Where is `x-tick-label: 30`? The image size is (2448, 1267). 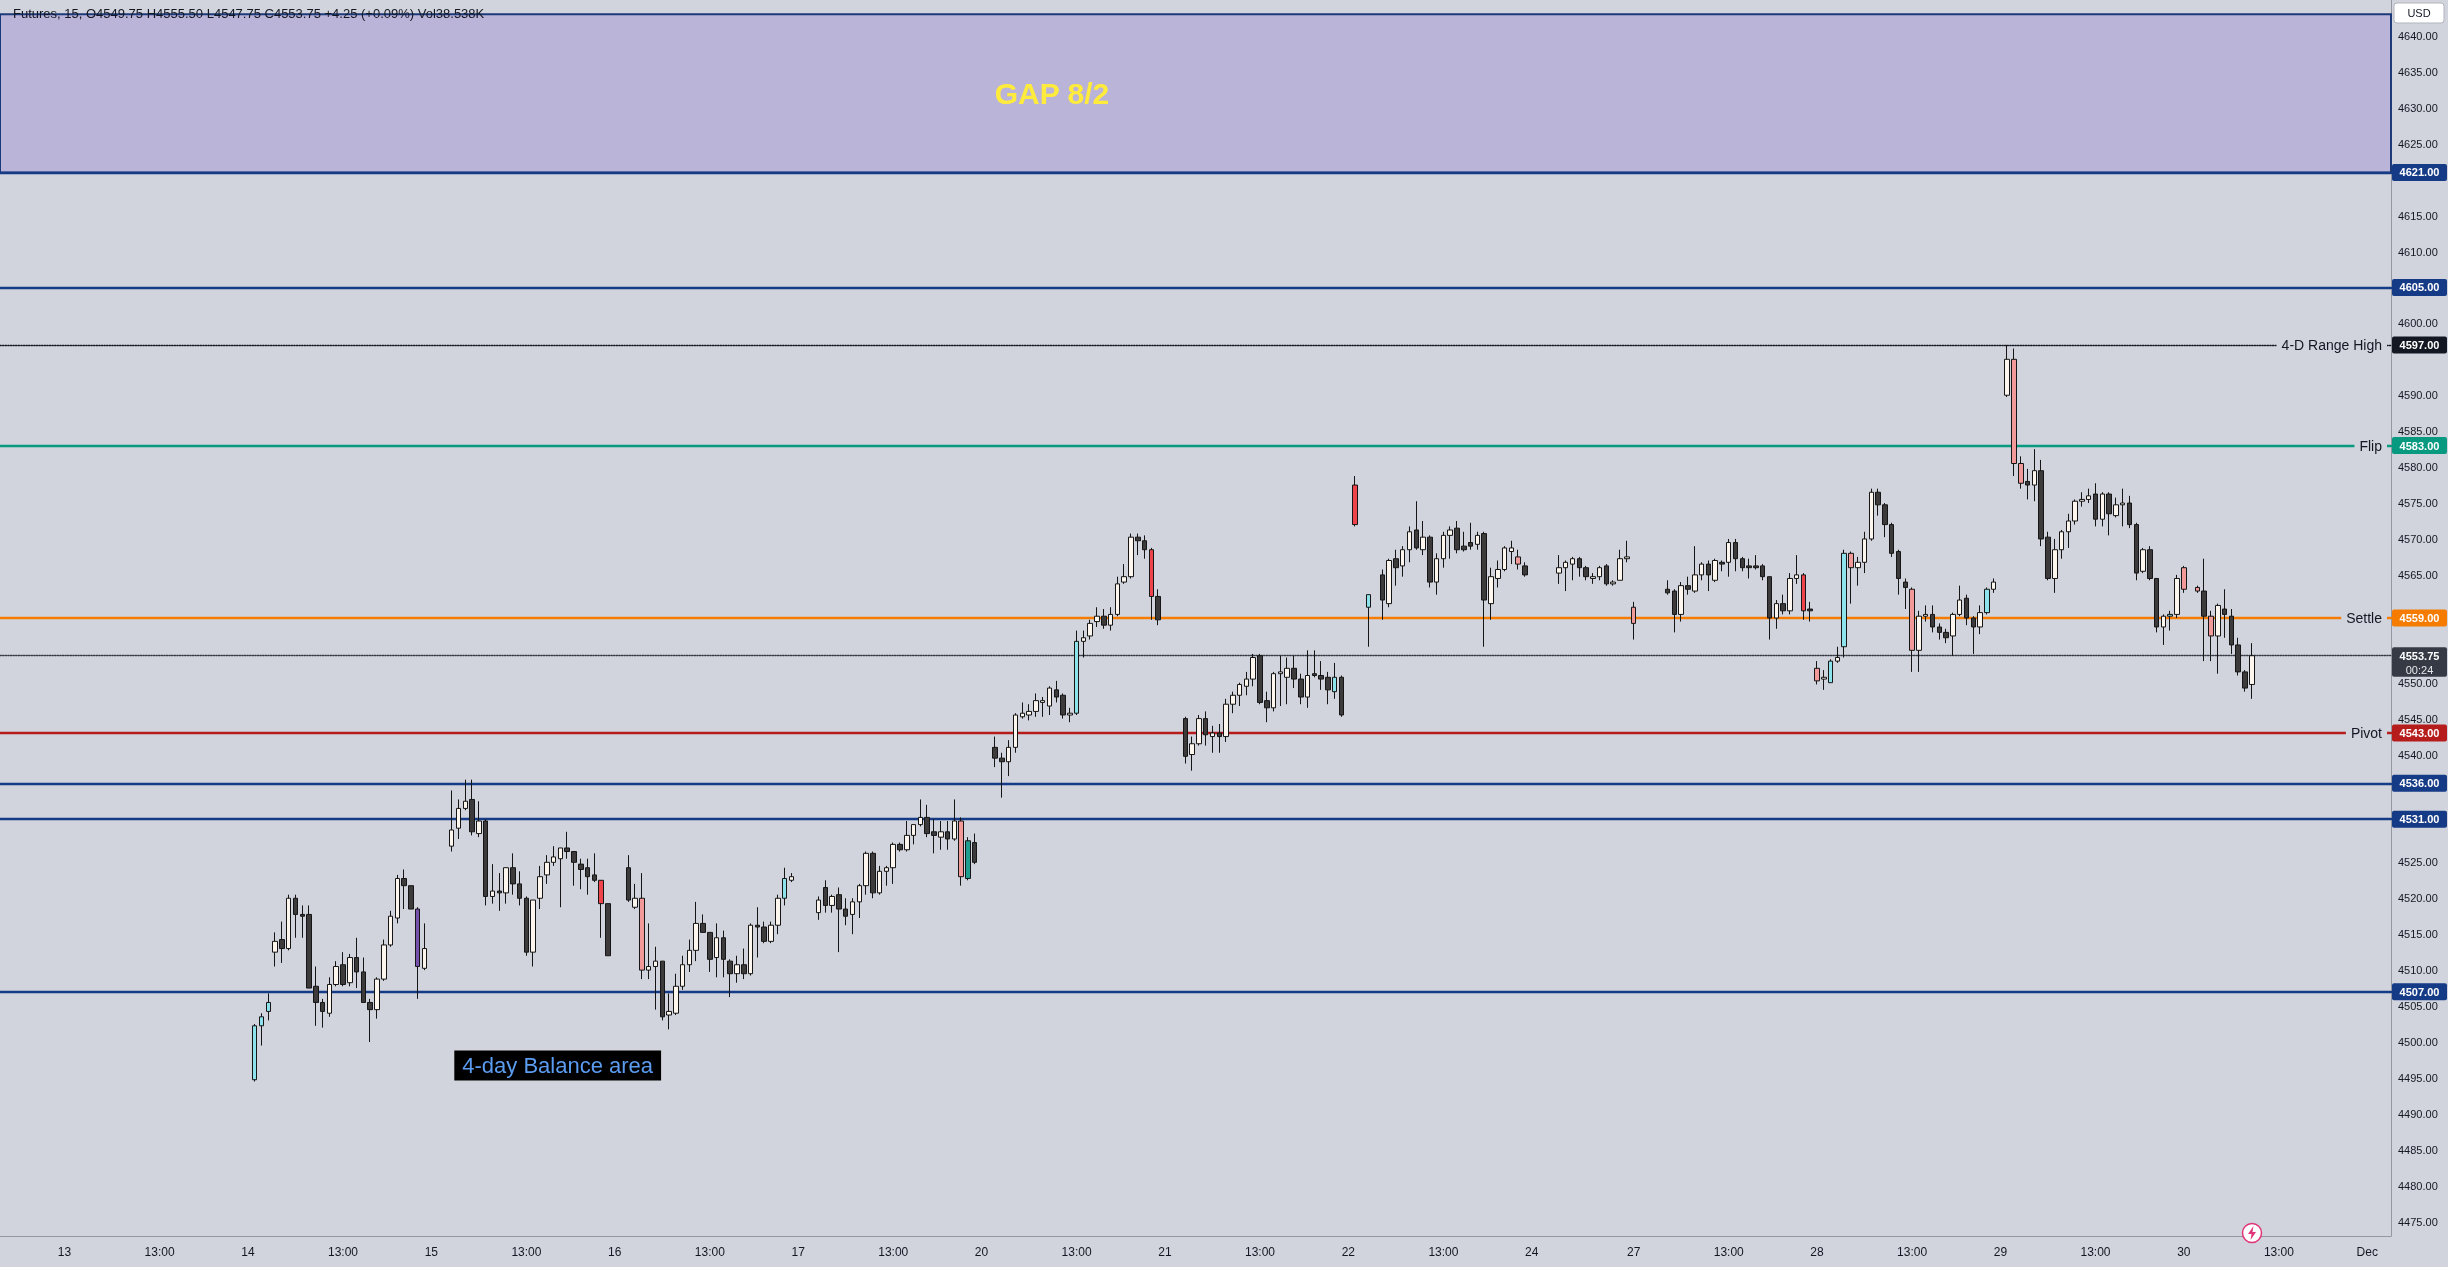 x-tick-label: 30 is located at coordinates (2184, 1252).